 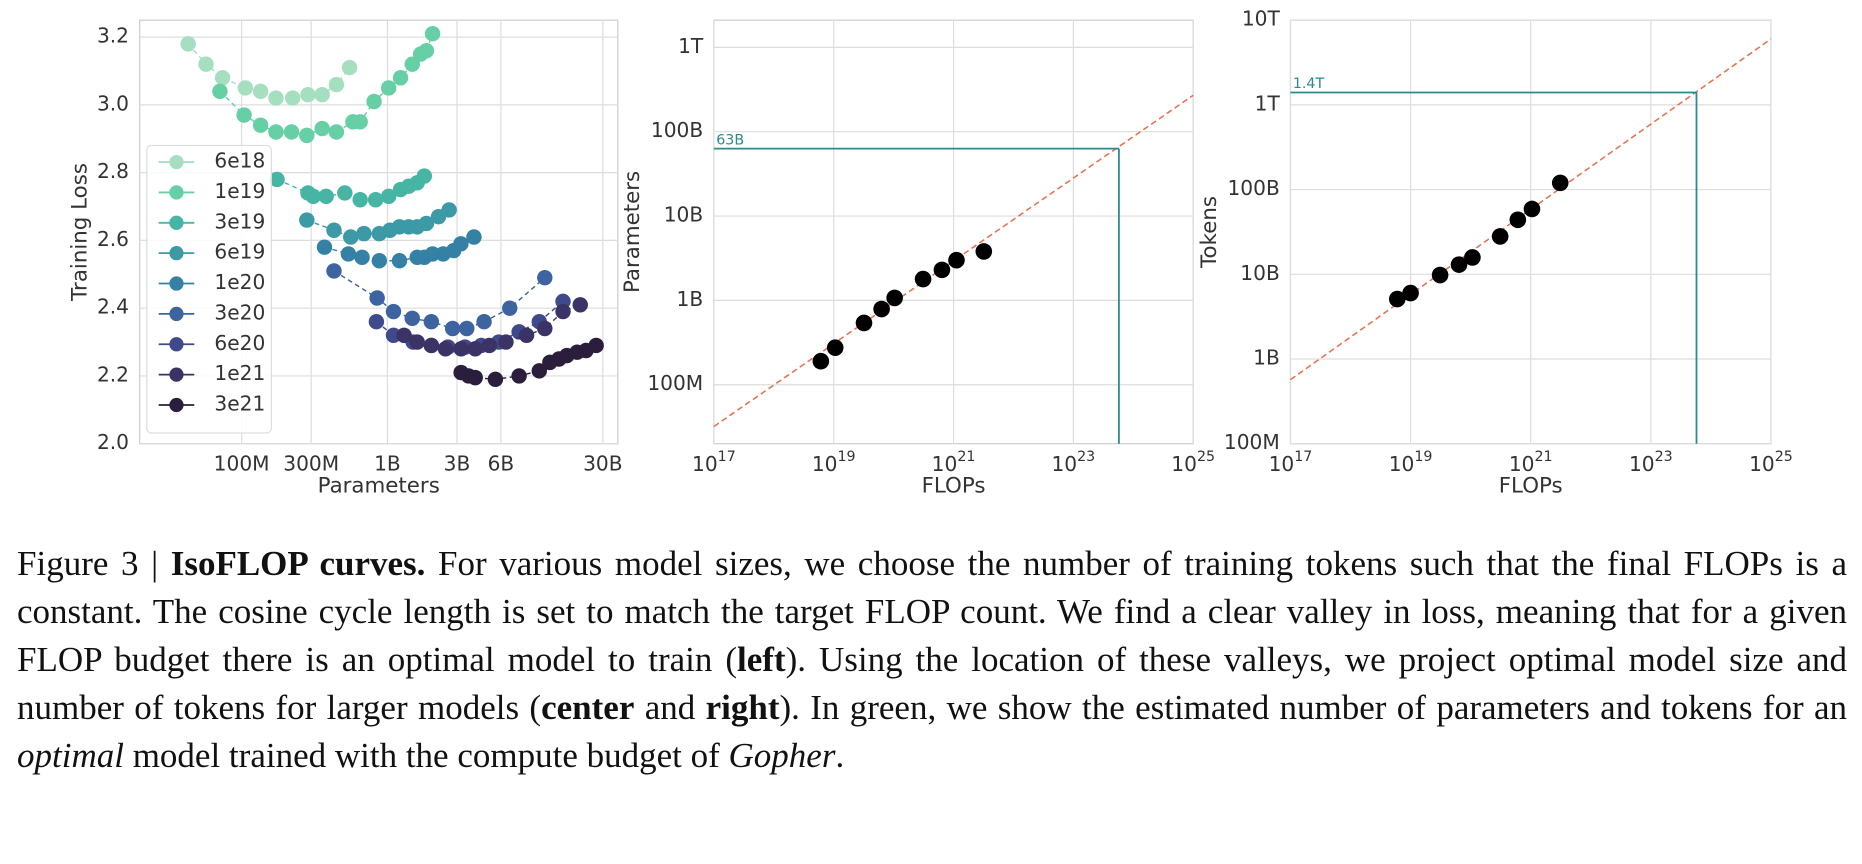 I want to click on x-tick-label: 6B, so click(x=501, y=464).